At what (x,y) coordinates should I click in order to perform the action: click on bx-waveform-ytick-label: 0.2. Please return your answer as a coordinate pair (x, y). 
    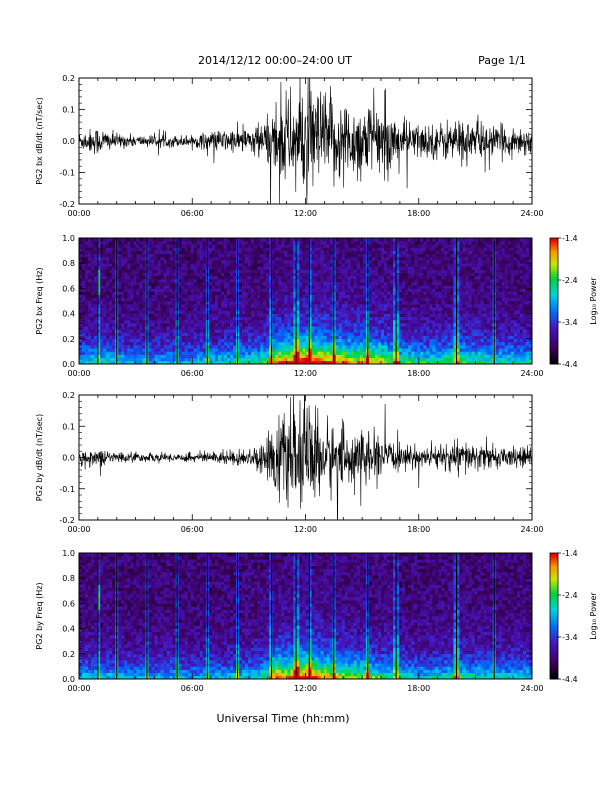
    Looking at the image, I should click on (68, 78).